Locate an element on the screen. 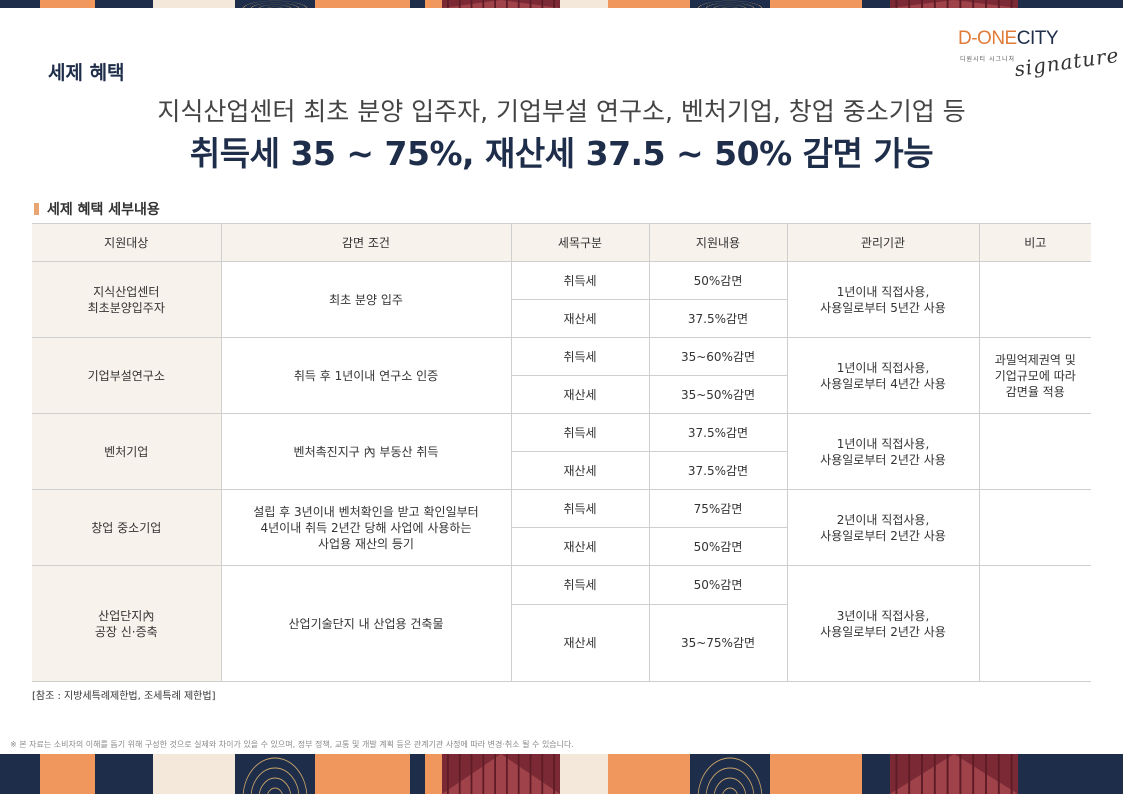  header-target: 지원대상 is located at coordinates (127, 242).